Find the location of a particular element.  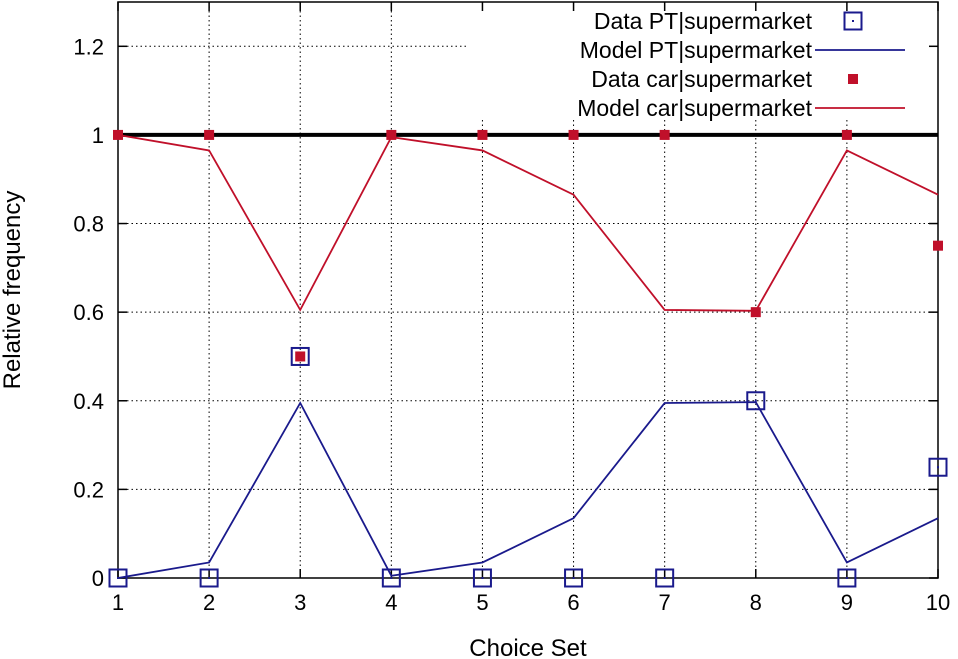

x-tick-label: 8 is located at coordinates (756, 602).